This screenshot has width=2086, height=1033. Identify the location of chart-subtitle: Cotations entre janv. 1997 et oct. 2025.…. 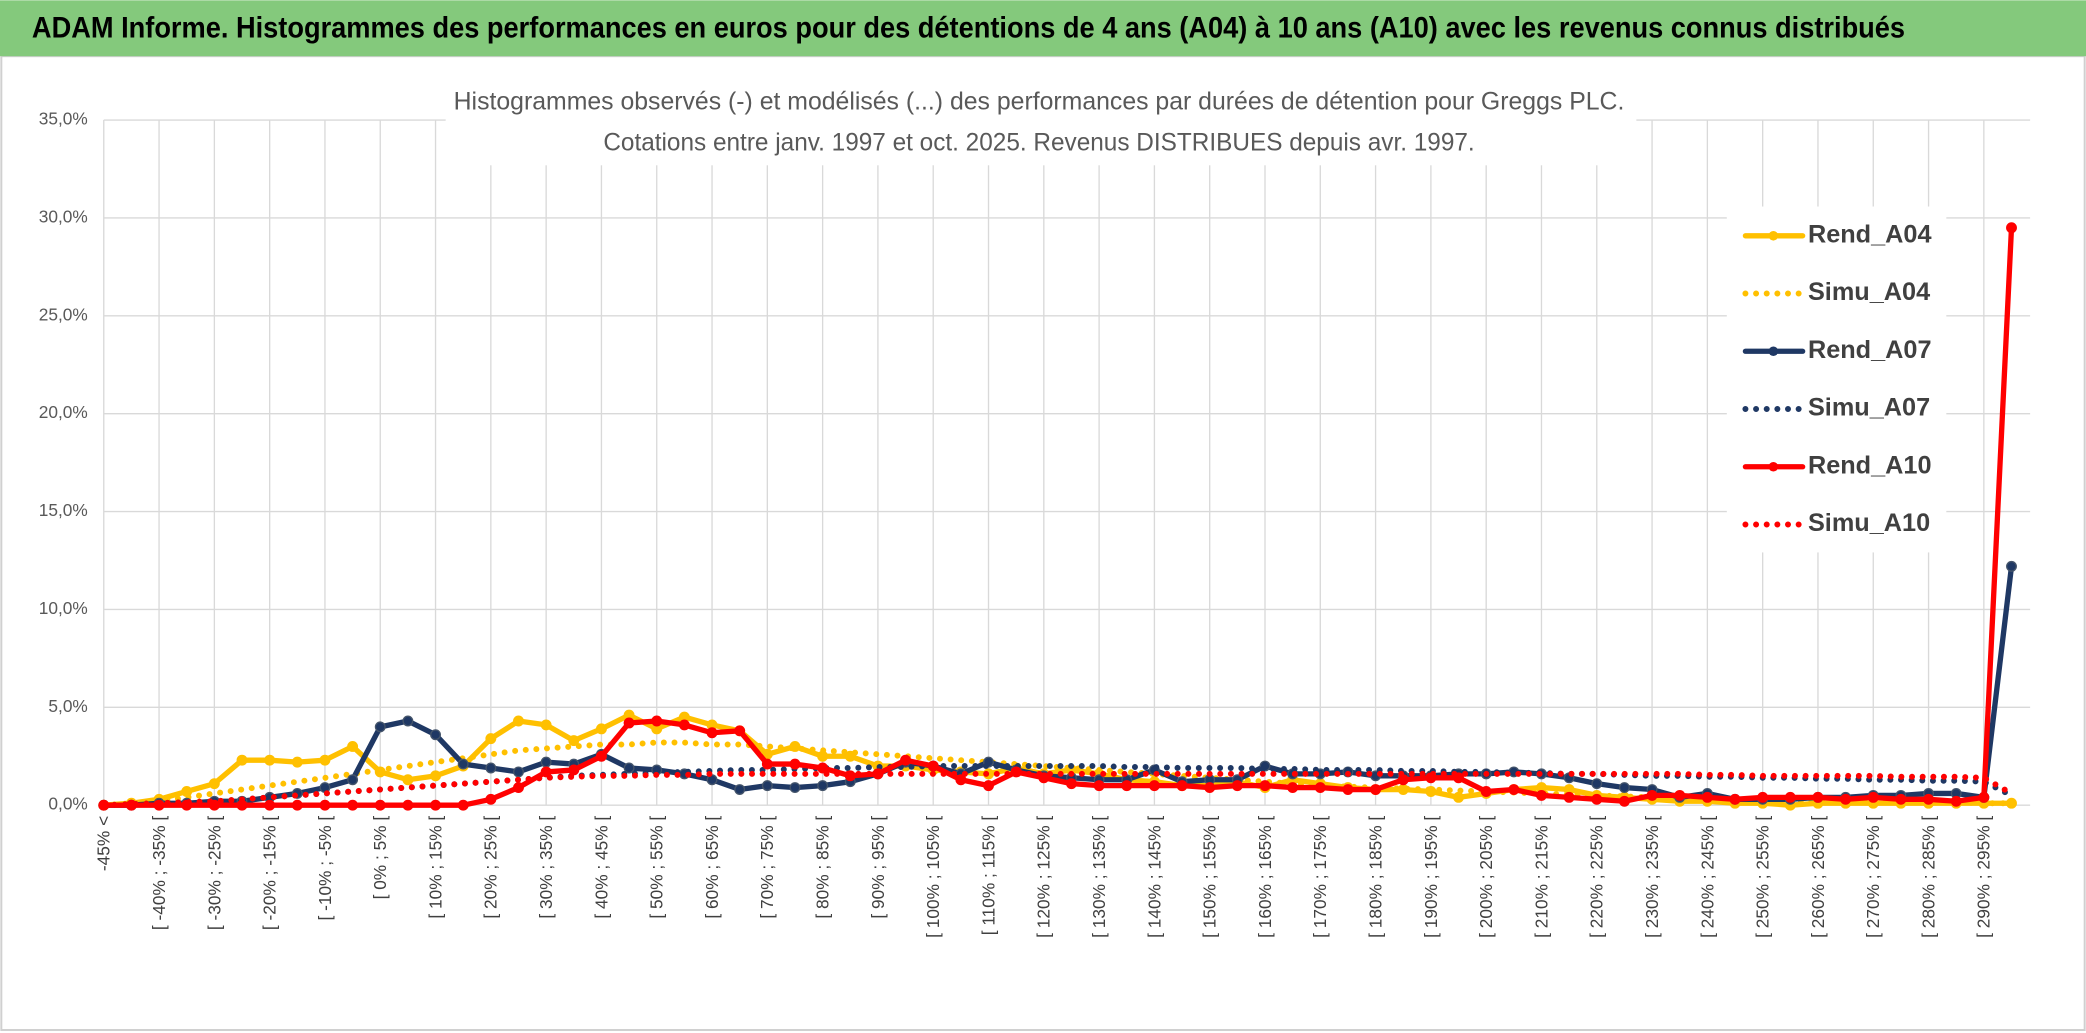
(1038, 143).